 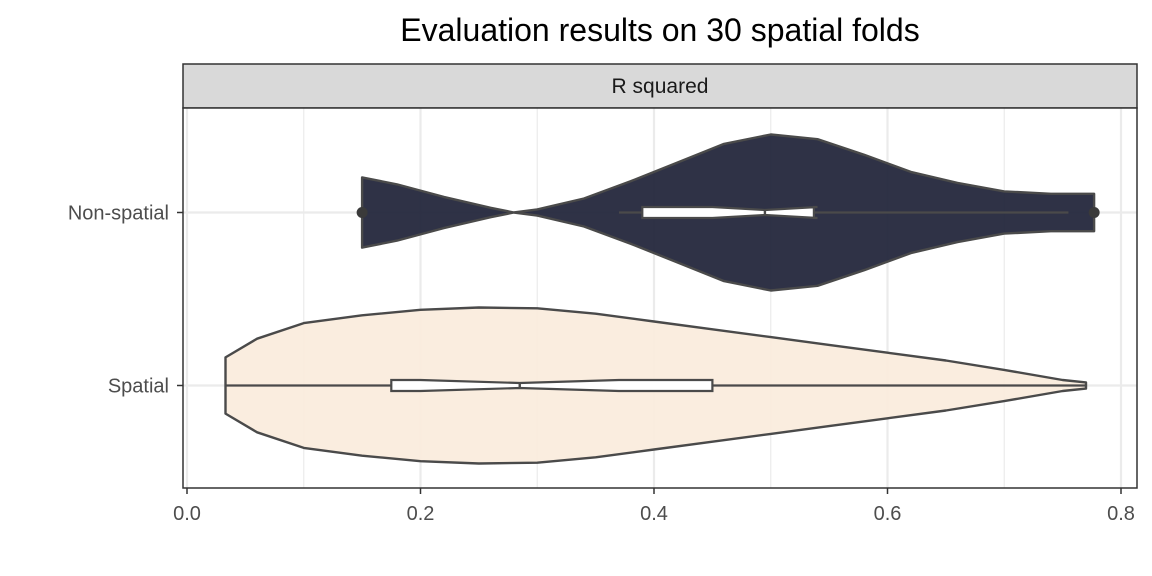 What do you see at coordinates (659, 30) in the screenshot?
I see `chart-title: Evaluation results on 30 spatial folds` at bounding box center [659, 30].